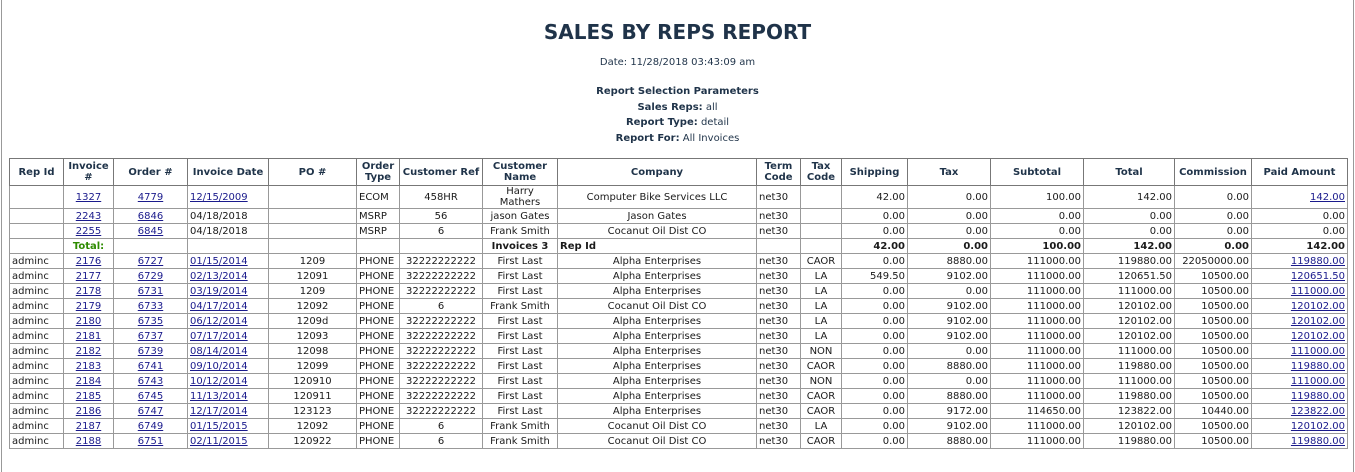  Describe the element at coordinates (219, 426) in the screenshot. I see `link: 01/15/2015` at that location.